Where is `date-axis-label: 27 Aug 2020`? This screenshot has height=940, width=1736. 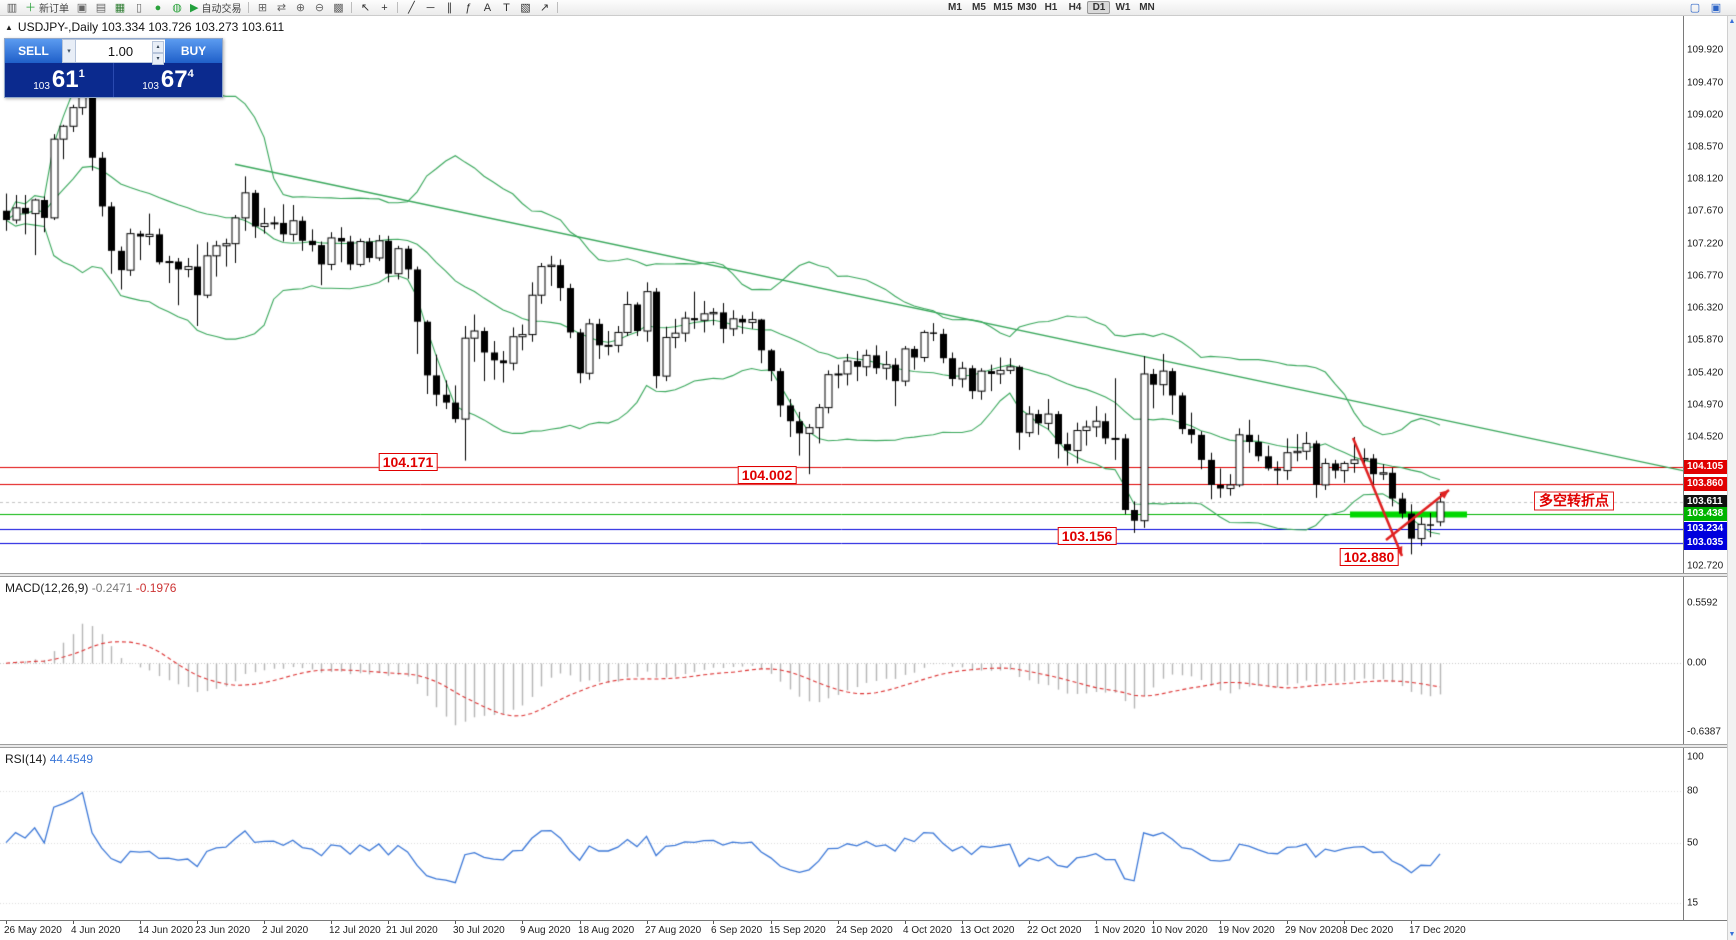 date-axis-label: 27 Aug 2020 is located at coordinates (673, 930).